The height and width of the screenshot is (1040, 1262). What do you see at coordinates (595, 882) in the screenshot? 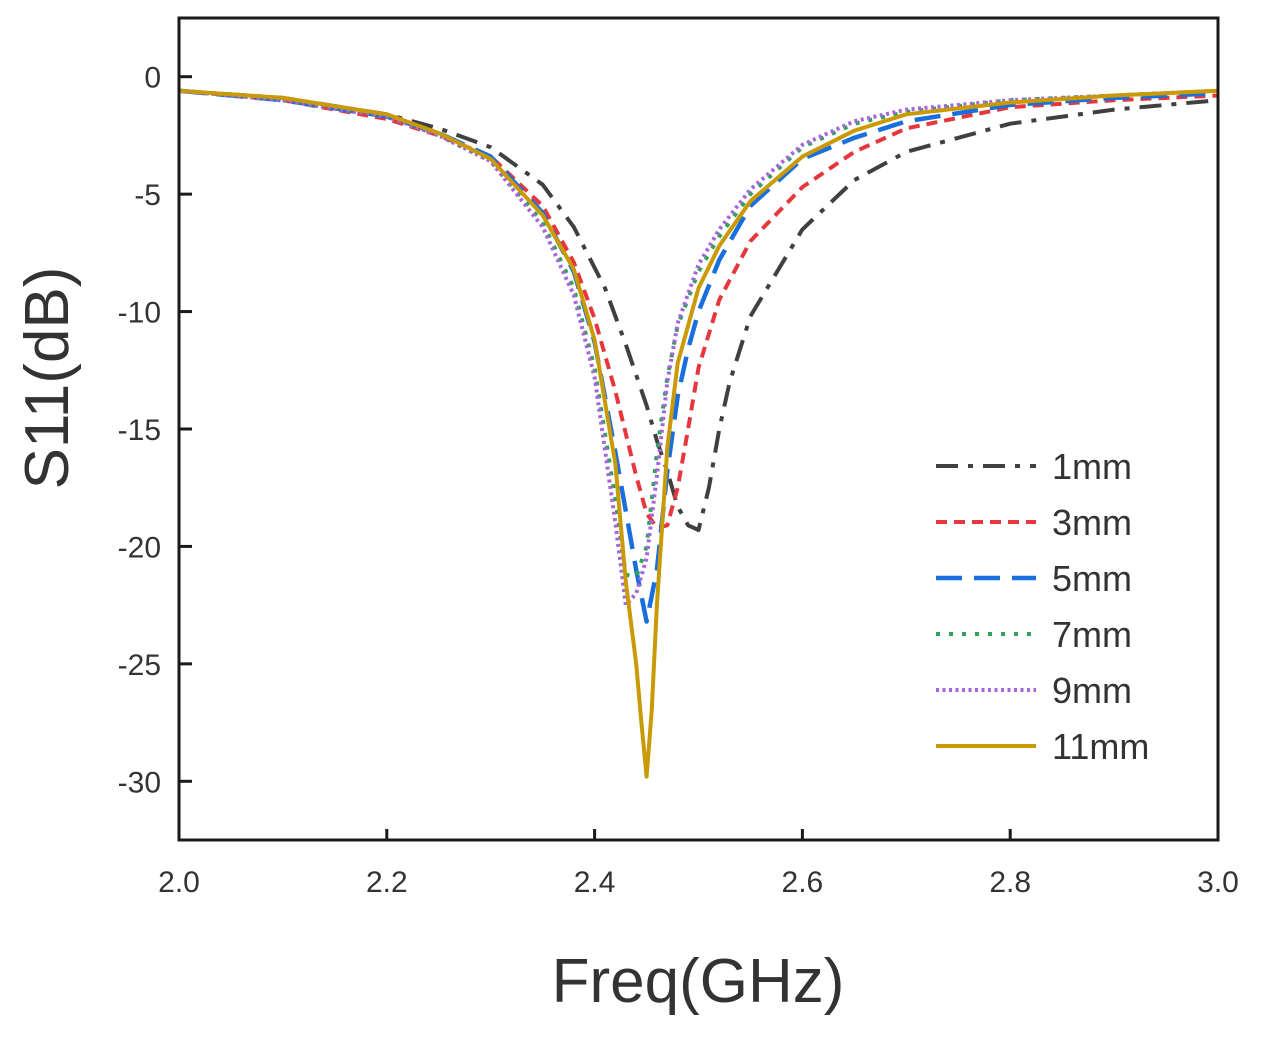
I see `x-tick-label: 2.4` at bounding box center [595, 882].